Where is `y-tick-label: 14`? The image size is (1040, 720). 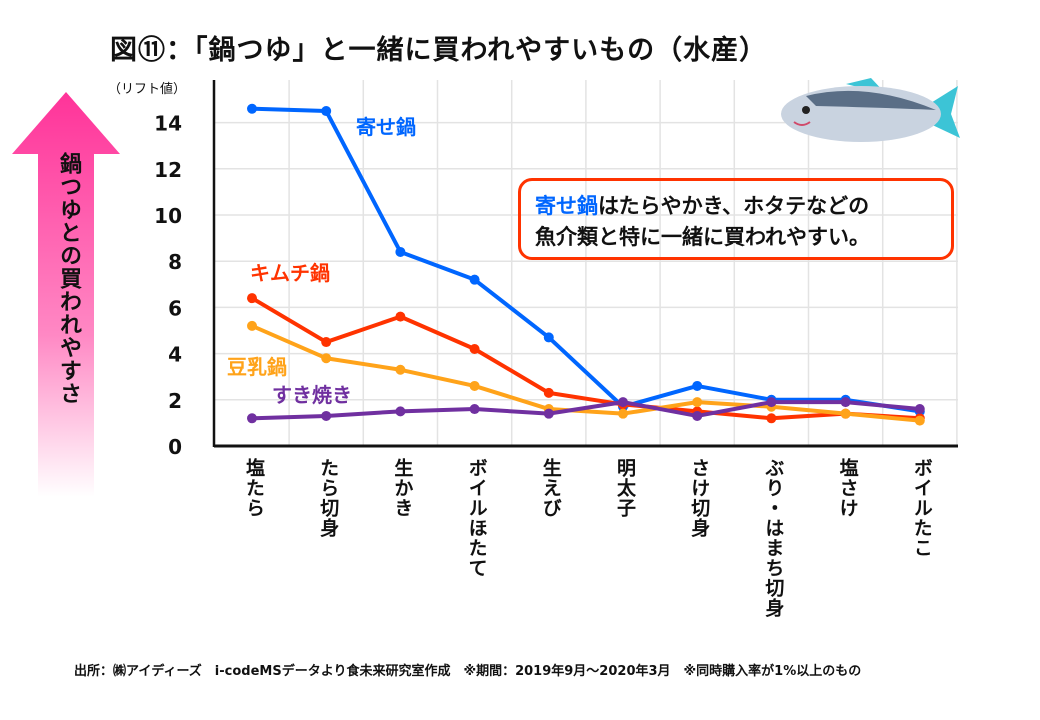
y-tick-label: 14 is located at coordinates (168, 124).